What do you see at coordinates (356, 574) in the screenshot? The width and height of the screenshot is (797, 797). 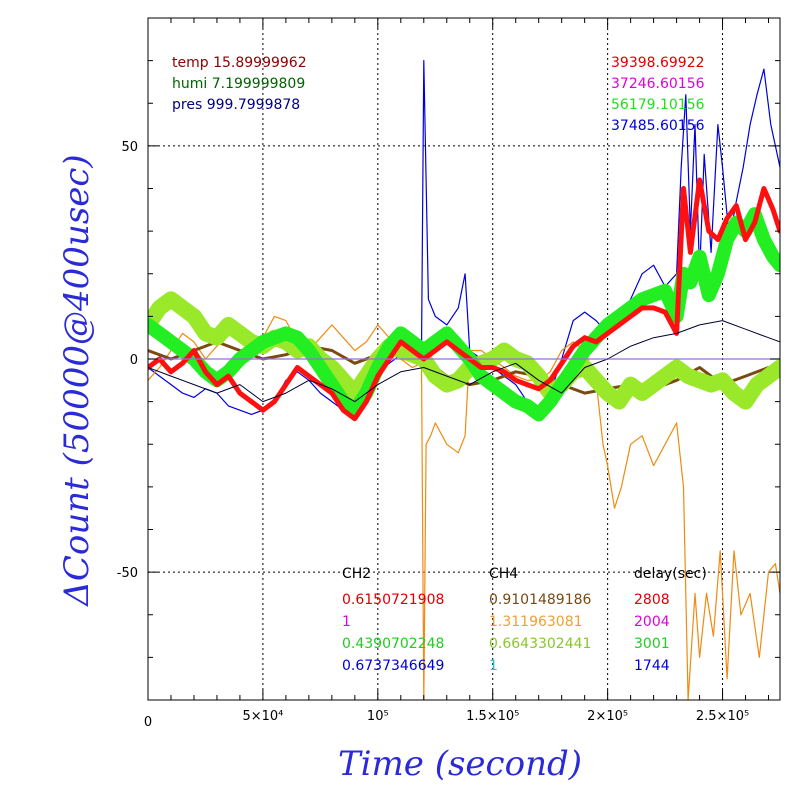 I see `table-header: CH2` at bounding box center [356, 574].